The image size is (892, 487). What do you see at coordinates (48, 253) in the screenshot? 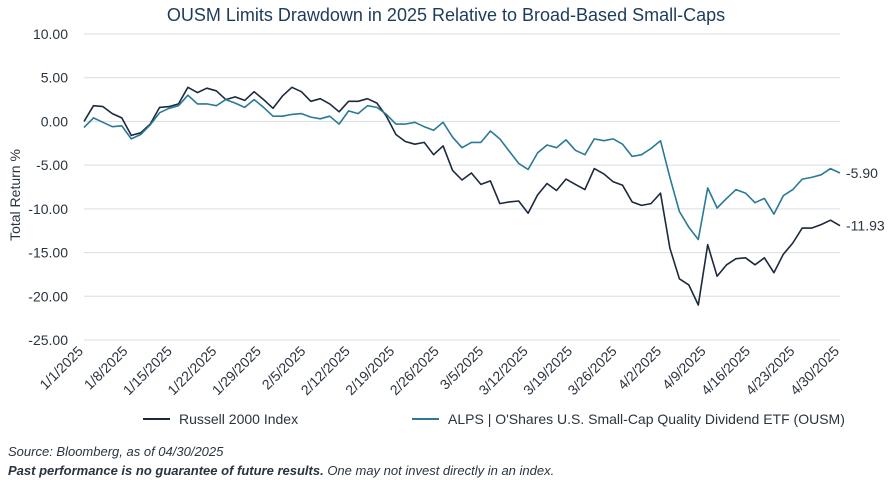
I see `y-tick-label: -15.00` at bounding box center [48, 253].